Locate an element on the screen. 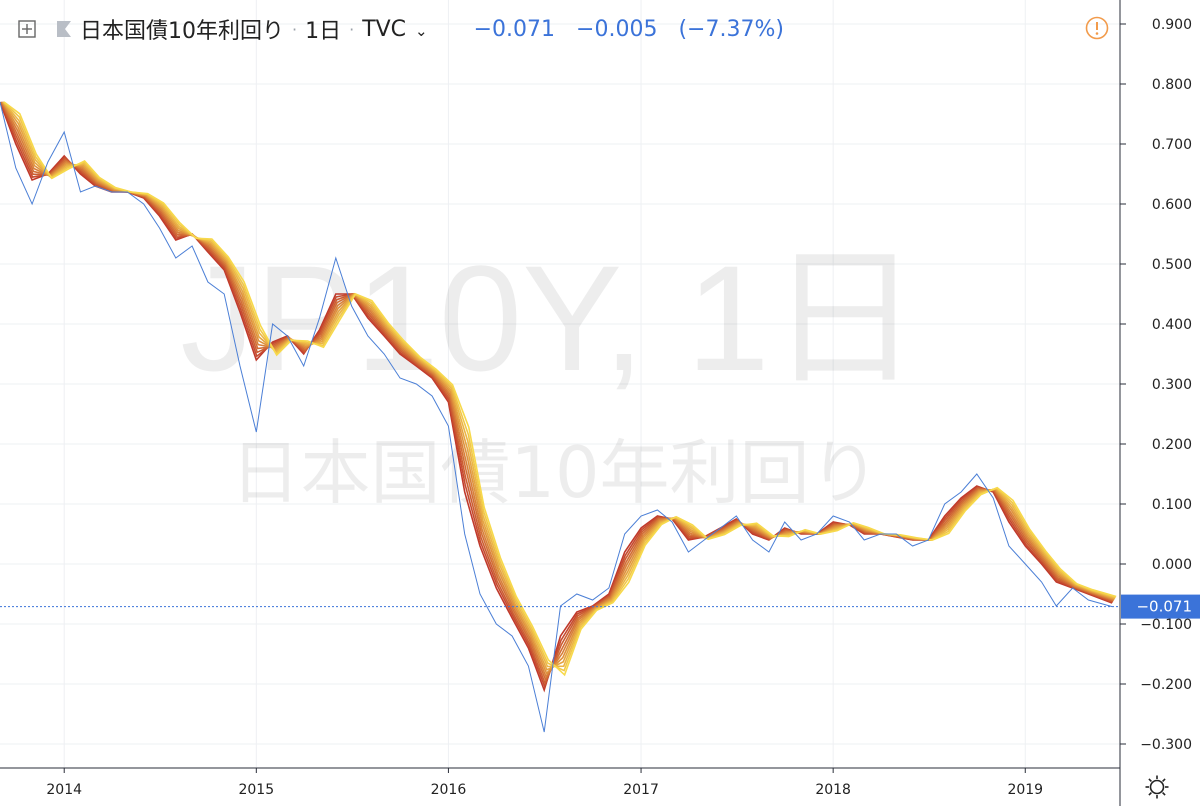 This screenshot has height=806, width=1200. change-value: −0.005 is located at coordinates (617, 29).